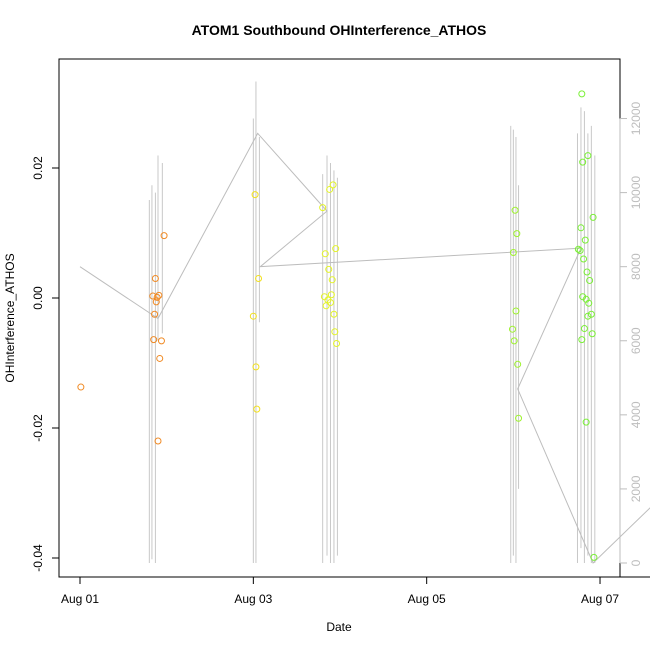  I want to click on y2-tick-label: 12000, so click(636, 119).